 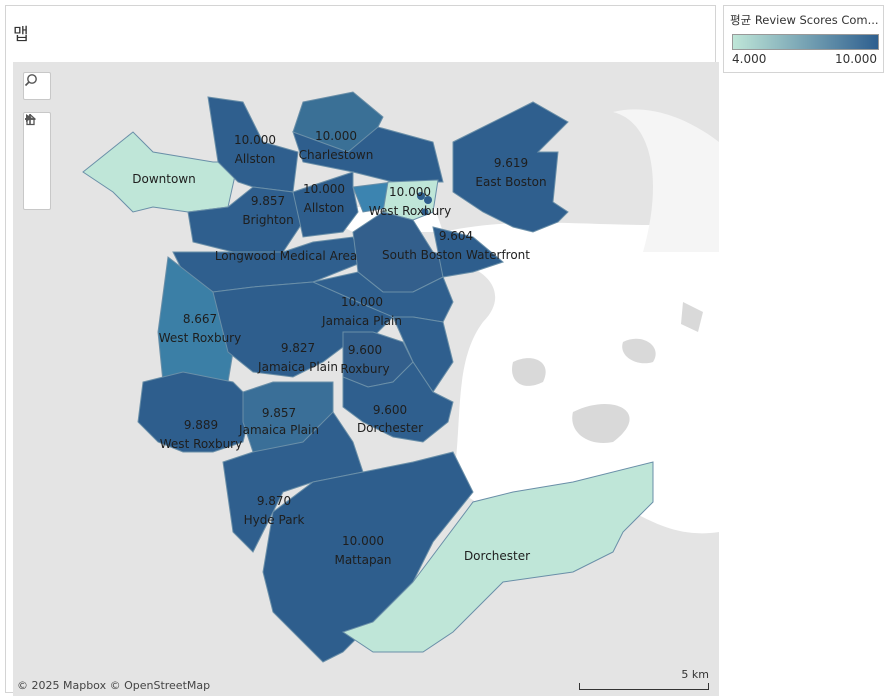 What do you see at coordinates (274, 501) in the screenshot?
I see `label-value: 9.870` at bounding box center [274, 501].